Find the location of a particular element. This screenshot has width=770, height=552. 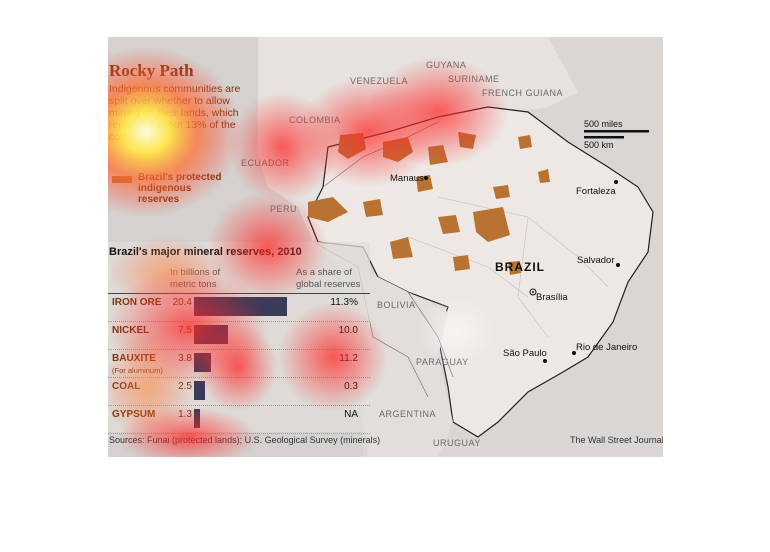

label-ecuador: ECUADOR is located at coordinates (265, 163).